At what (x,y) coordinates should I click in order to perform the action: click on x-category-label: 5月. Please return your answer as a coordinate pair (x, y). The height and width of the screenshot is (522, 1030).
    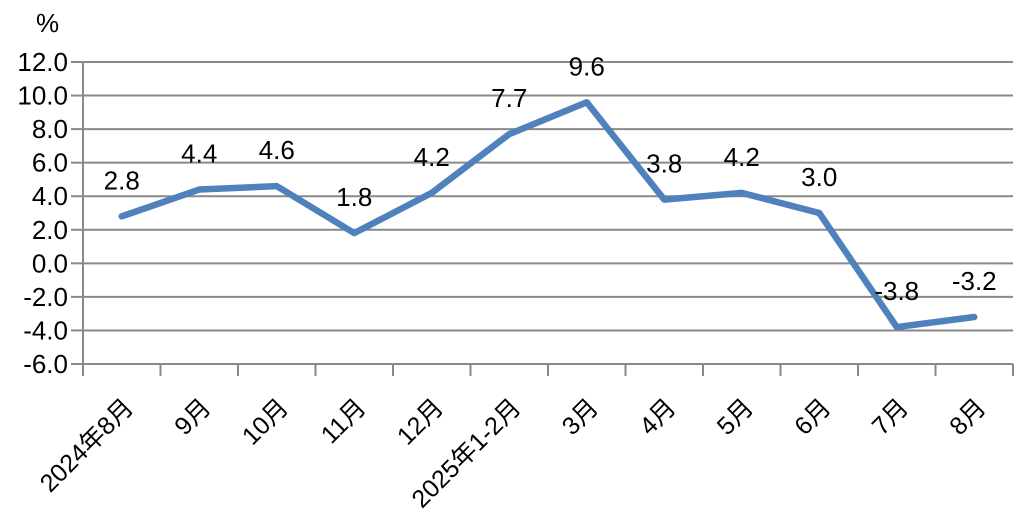
    Looking at the image, I should click on (735, 416).